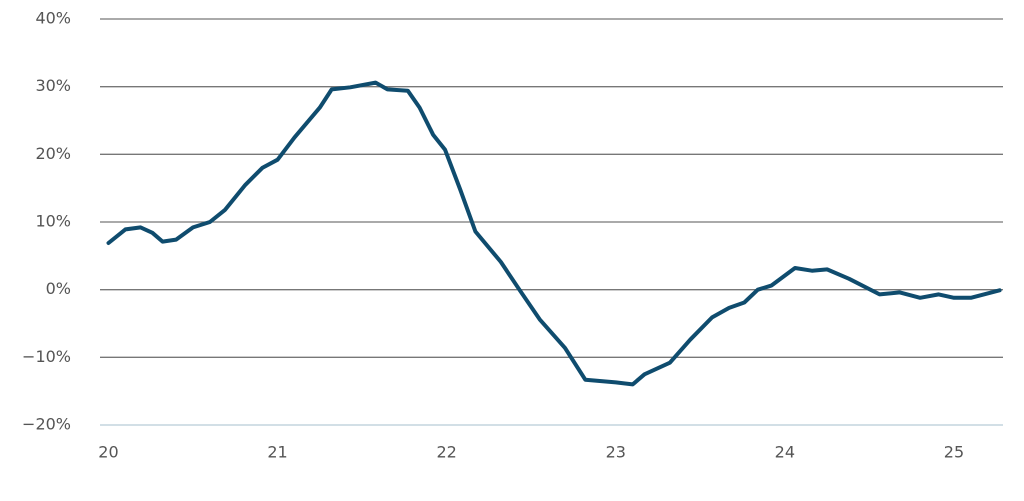  Describe the element at coordinates (954, 452) in the screenshot. I see `x-tick-label: 25` at that location.